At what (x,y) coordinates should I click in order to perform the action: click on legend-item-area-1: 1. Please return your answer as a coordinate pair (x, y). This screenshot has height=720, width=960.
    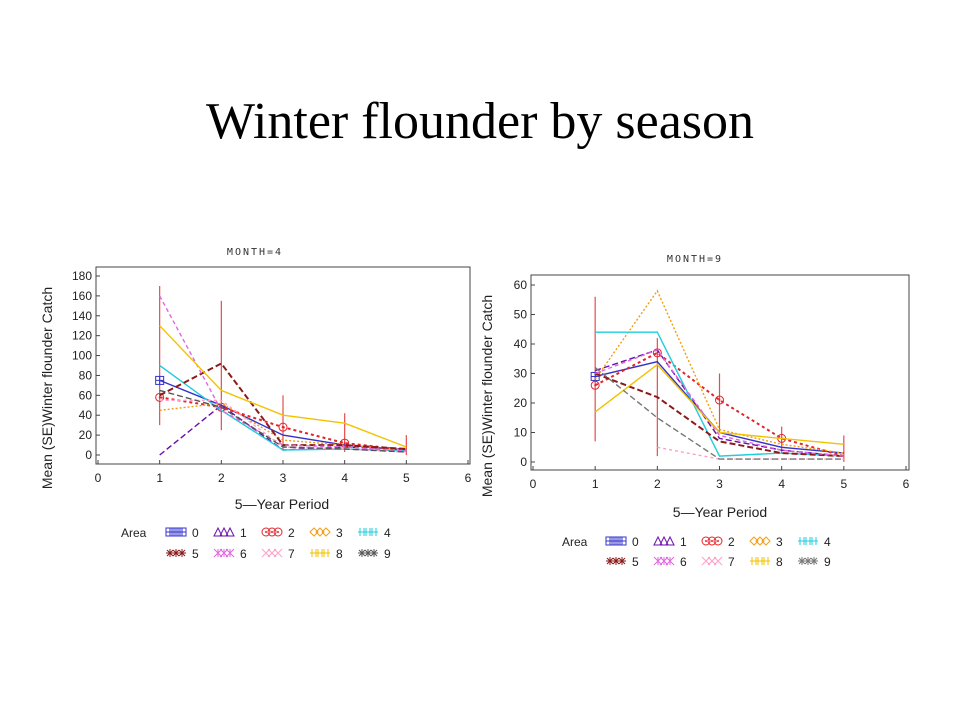
    Looking at the image, I should click on (230, 533).